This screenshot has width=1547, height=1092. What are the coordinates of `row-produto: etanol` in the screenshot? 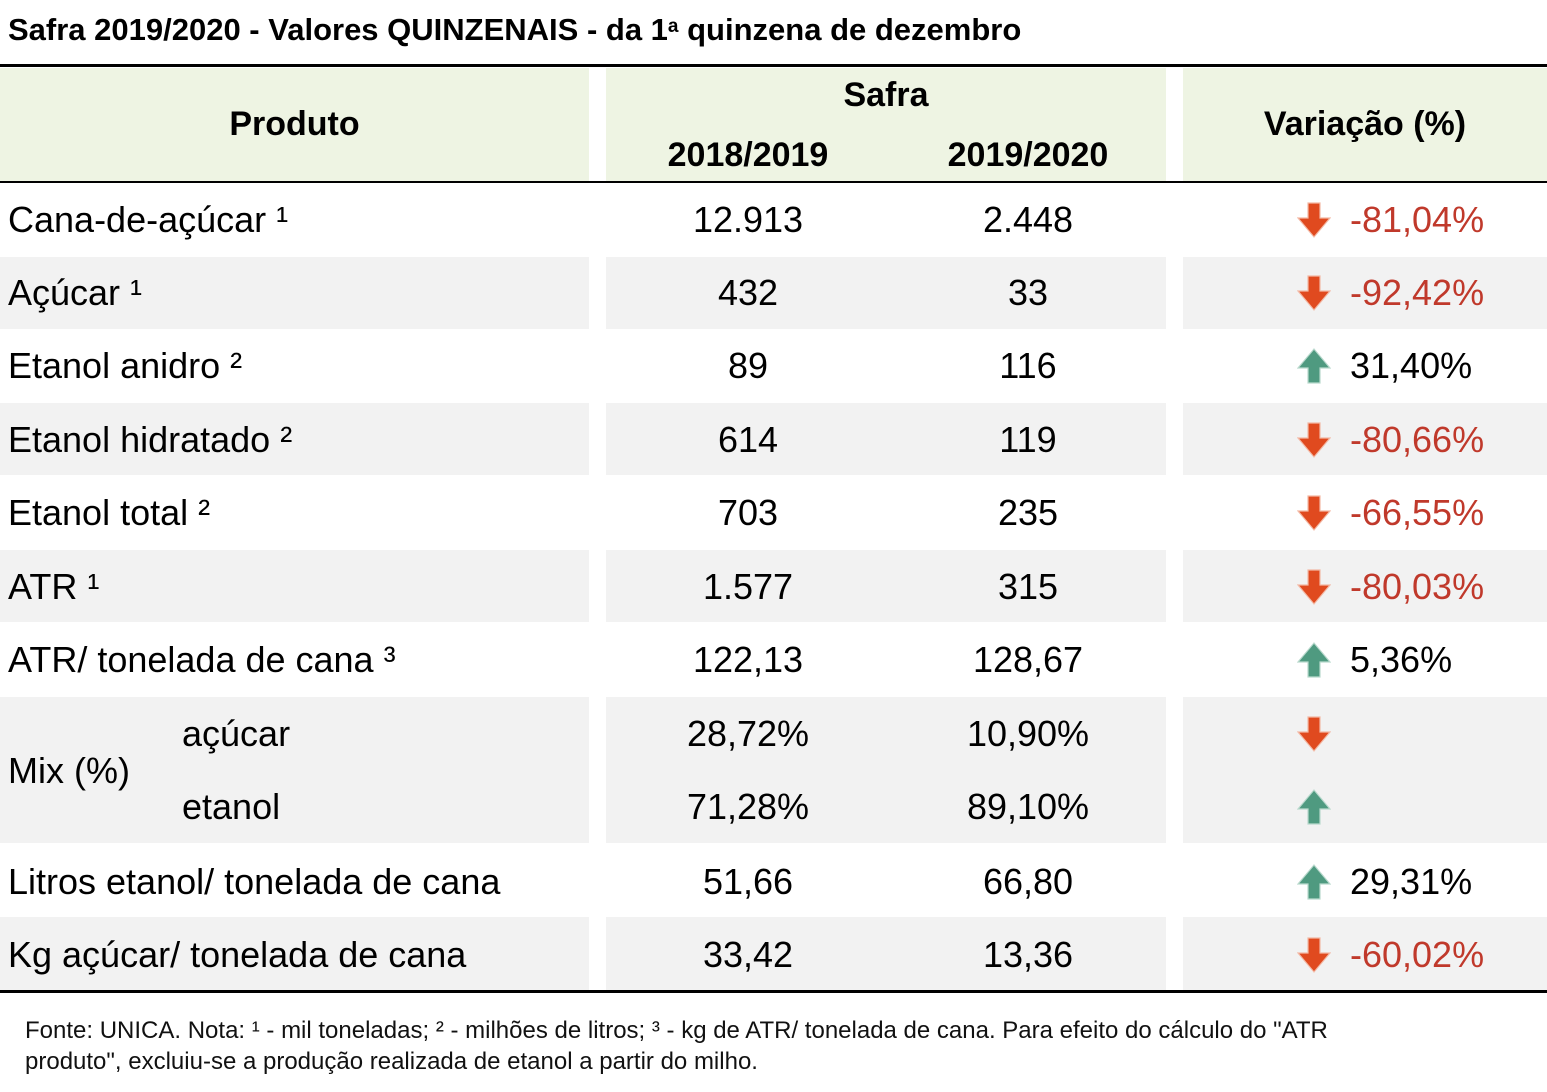 It's located at (231, 806).